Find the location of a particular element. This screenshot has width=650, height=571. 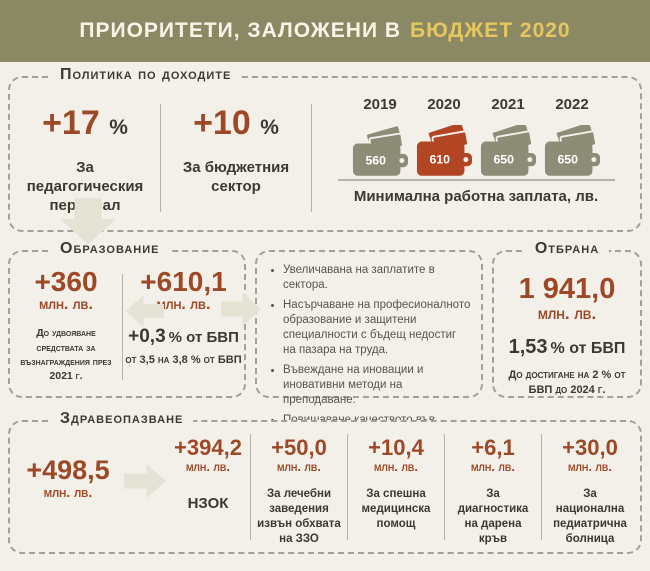

stat-value: +30,0 is located at coordinates (590, 447).